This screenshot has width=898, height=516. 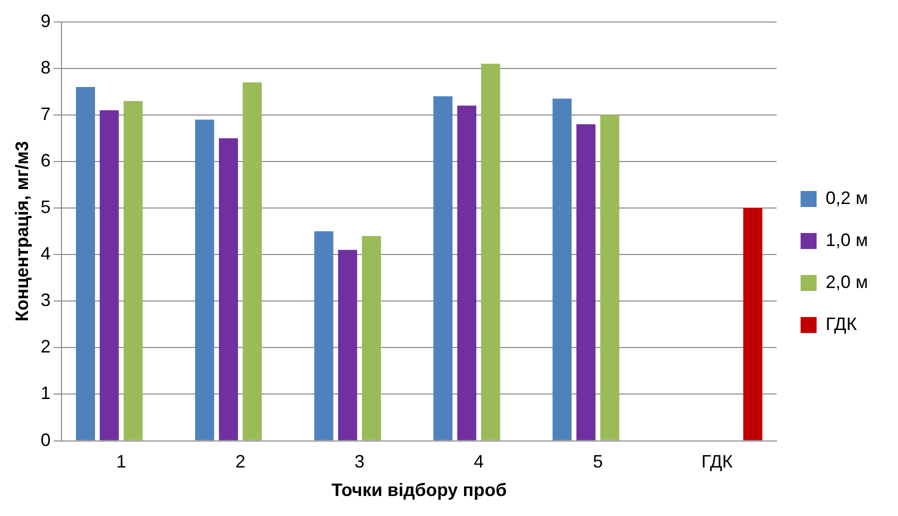 What do you see at coordinates (45, 300) in the screenshot?
I see `y-tick-label: 3` at bounding box center [45, 300].